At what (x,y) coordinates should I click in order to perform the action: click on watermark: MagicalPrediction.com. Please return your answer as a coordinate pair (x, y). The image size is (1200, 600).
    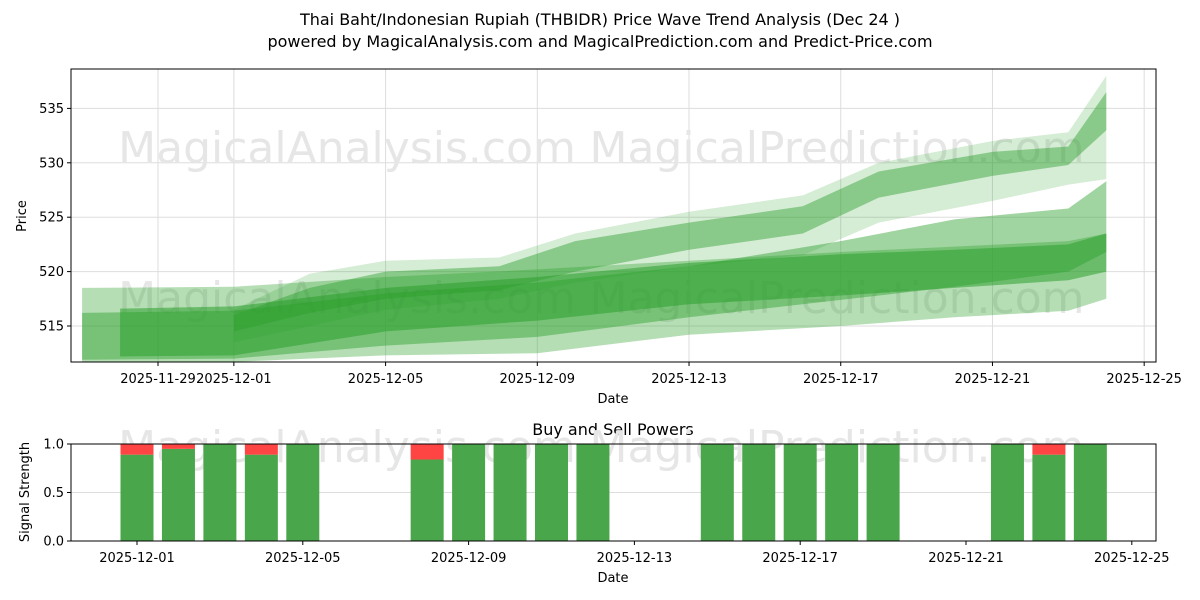
    Looking at the image, I should click on (837, 148).